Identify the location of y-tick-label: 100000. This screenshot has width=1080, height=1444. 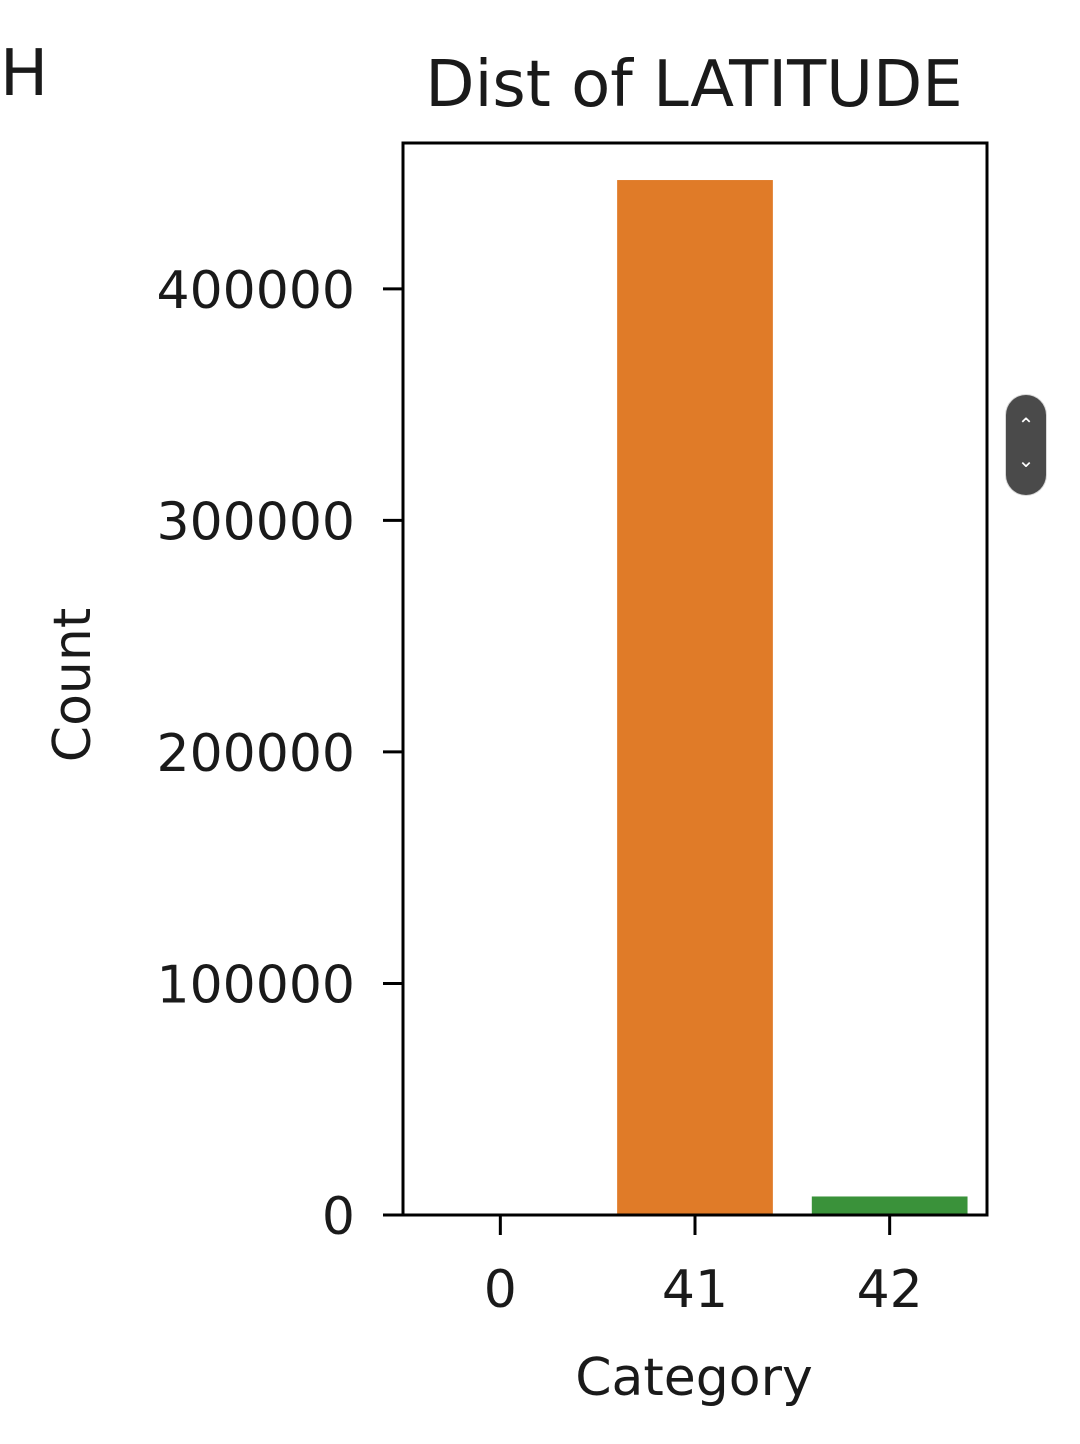
(255, 985).